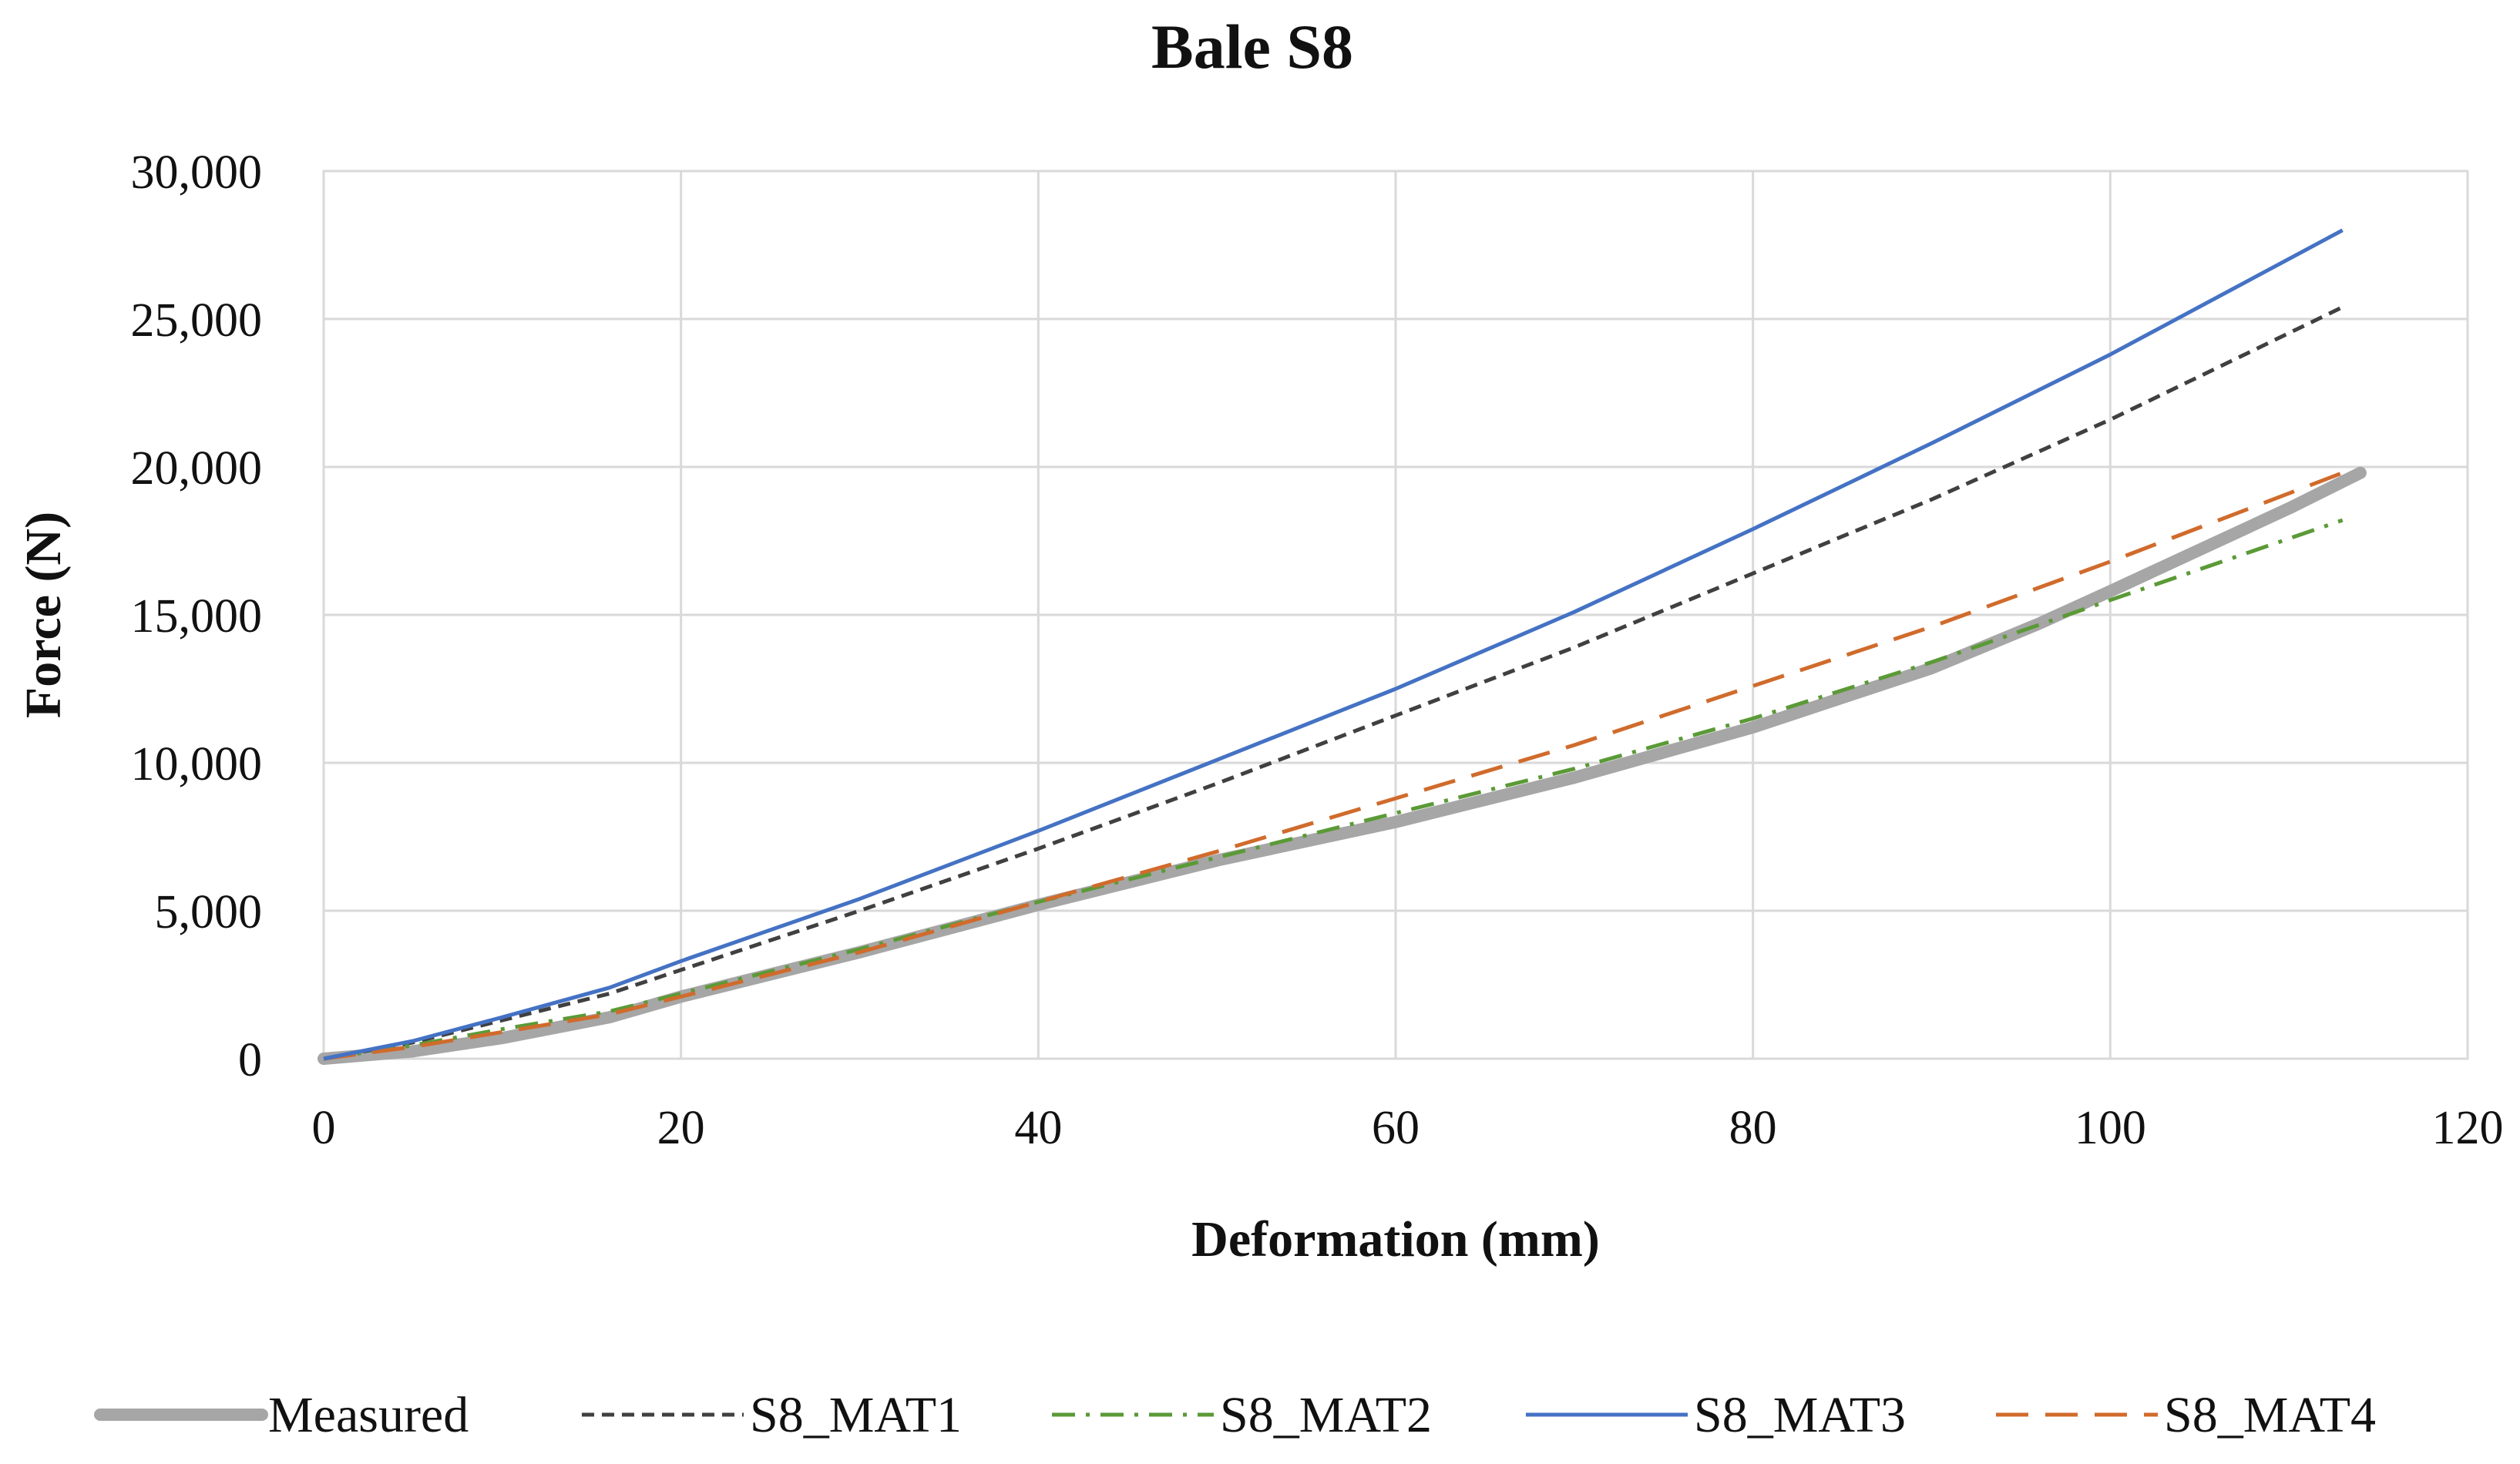  Describe the element at coordinates (369, 1415) in the screenshot. I see `legend-label: Measured` at that location.